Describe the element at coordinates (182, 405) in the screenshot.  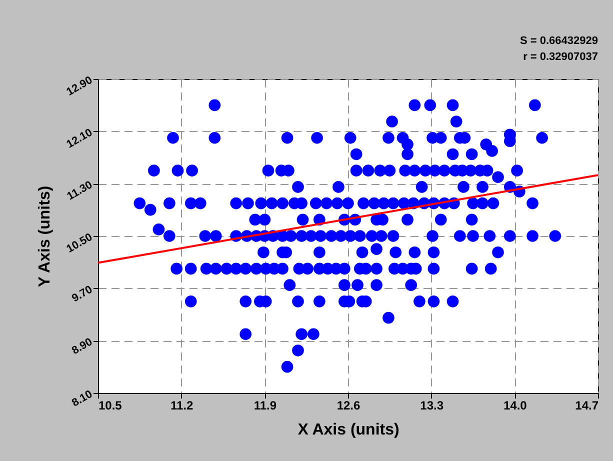
I see `x-tick-label: 11.2` at that location.